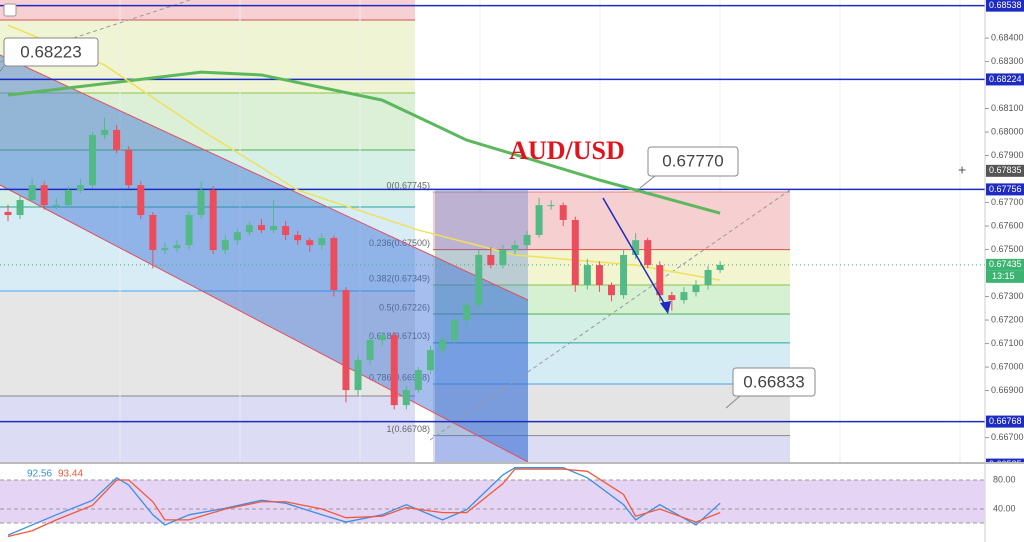 This screenshot has width=1024, height=542. Describe the element at coordinates (636, 255) in the screenshot. I see `trend-arrow` at that location.